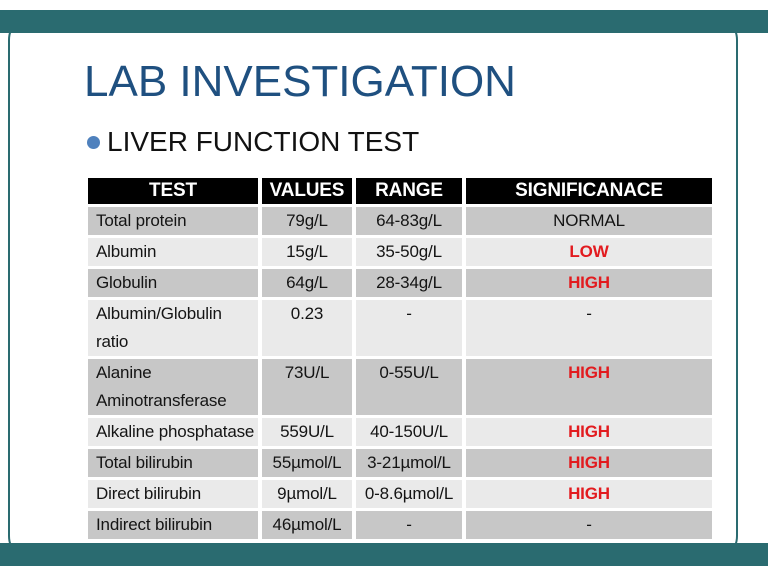 The image size is (768, 576). I want to click on table-row: Albumin/Globulin ratio 0.23- -, so click(400, 329).